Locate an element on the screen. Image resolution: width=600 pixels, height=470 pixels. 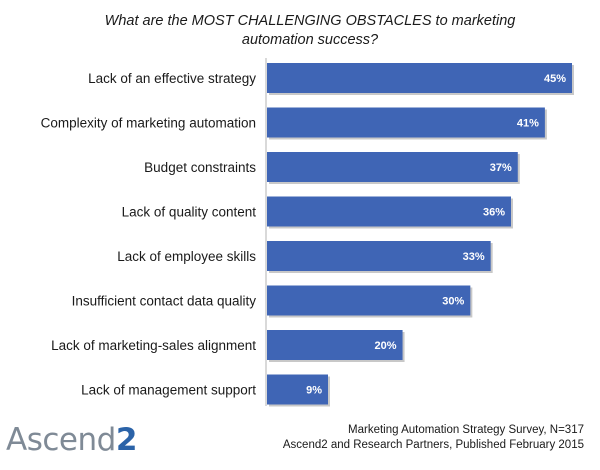
category-label: Lack of an effective strategy is located at coordinates (172, 78).